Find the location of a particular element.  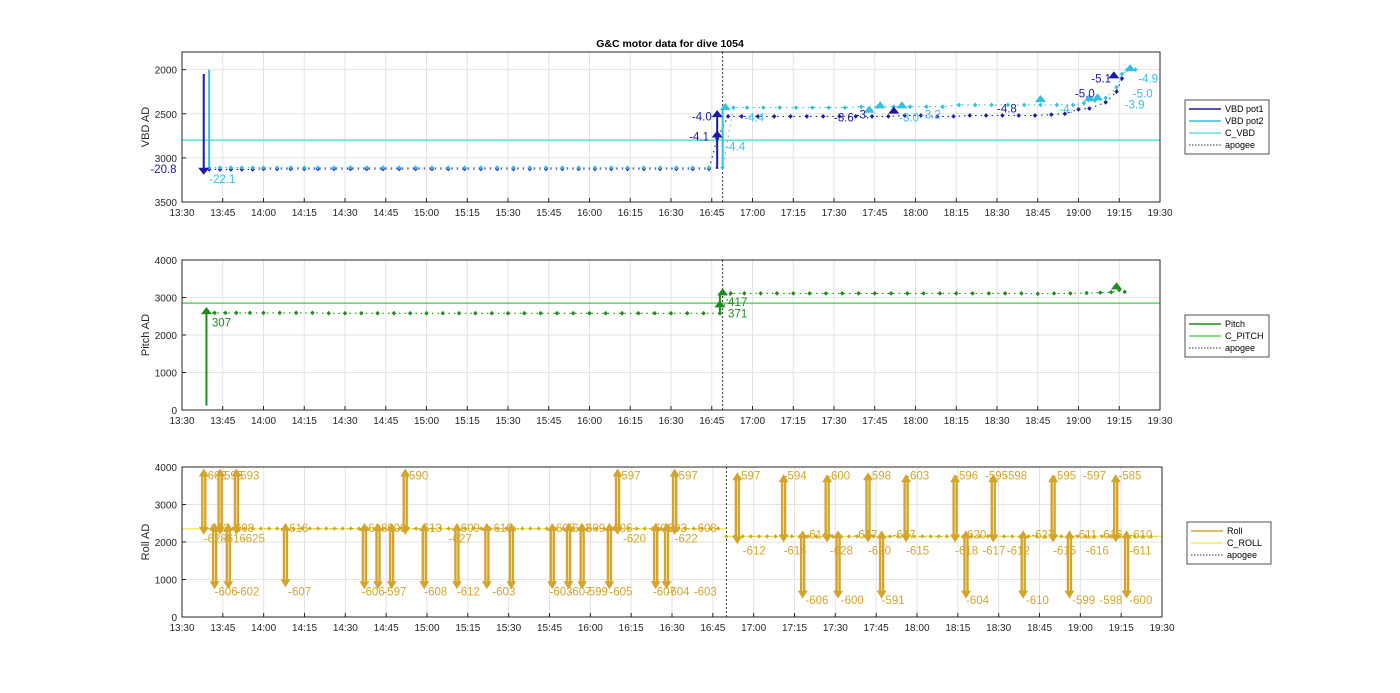

data-label: -3.0 is located at coordinates (909, 119).